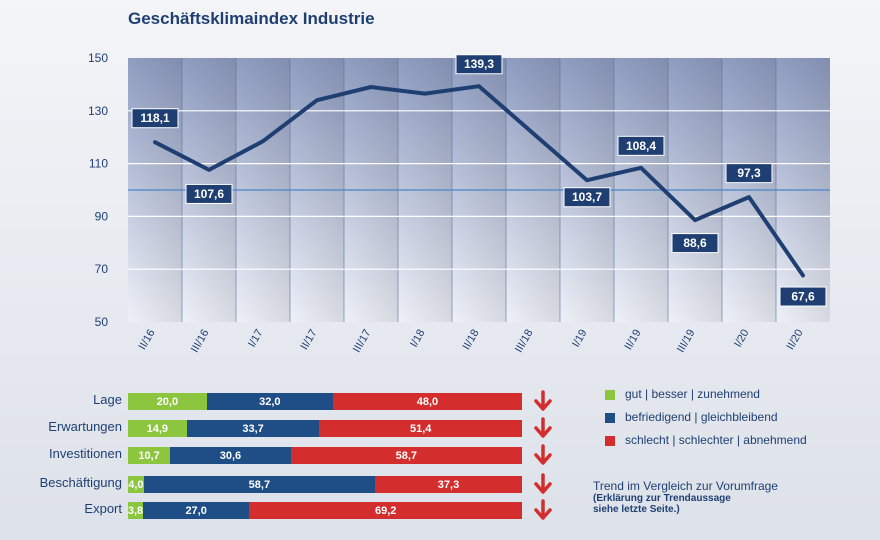 Image resolution: width=880 pixels, height=540 pixels. Describe the element at coordinates (102, 269) in the screenshot. I see `y-tick-label: 70` at that location.